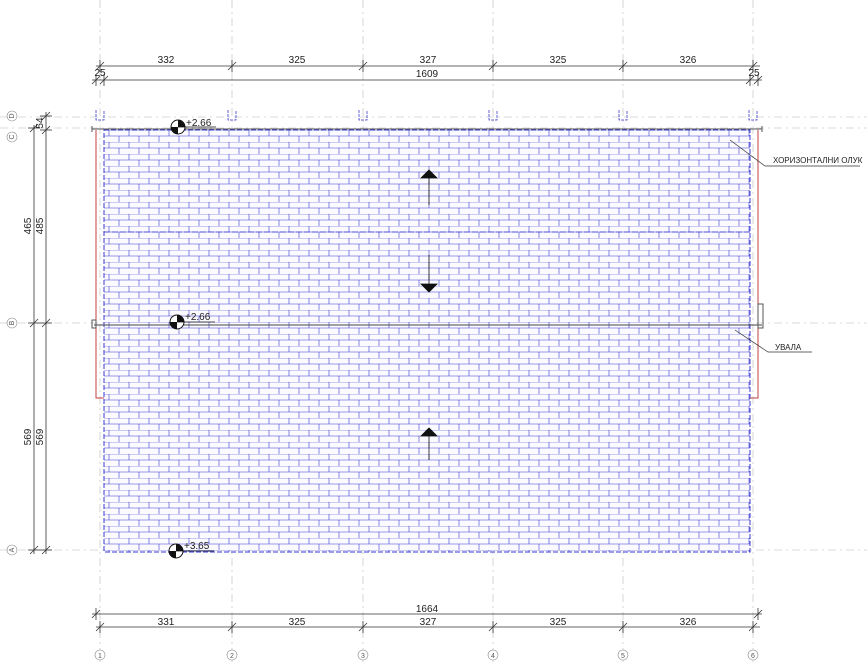  What do you see at coordinates (427, 74) in the screenshot?
I see `top-dim-total: 1609` at bounding box center [427, 74].